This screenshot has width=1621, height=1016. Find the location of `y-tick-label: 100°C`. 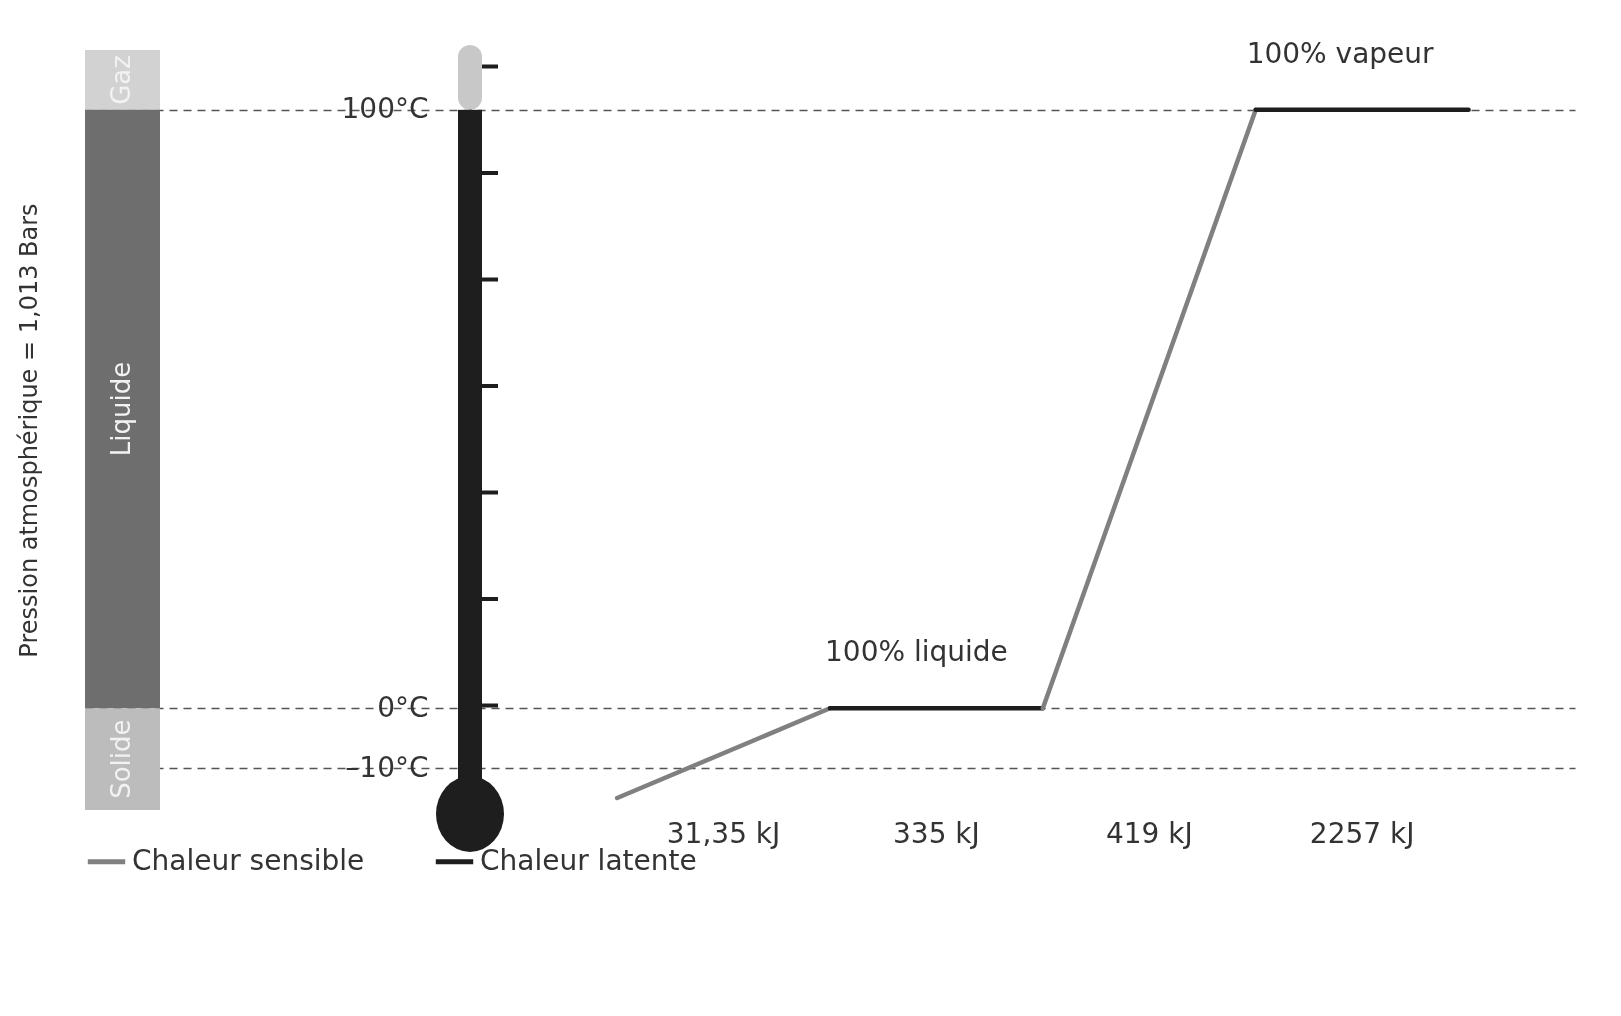

y-tick-label: 100°C is located at coordinates (385, 109).